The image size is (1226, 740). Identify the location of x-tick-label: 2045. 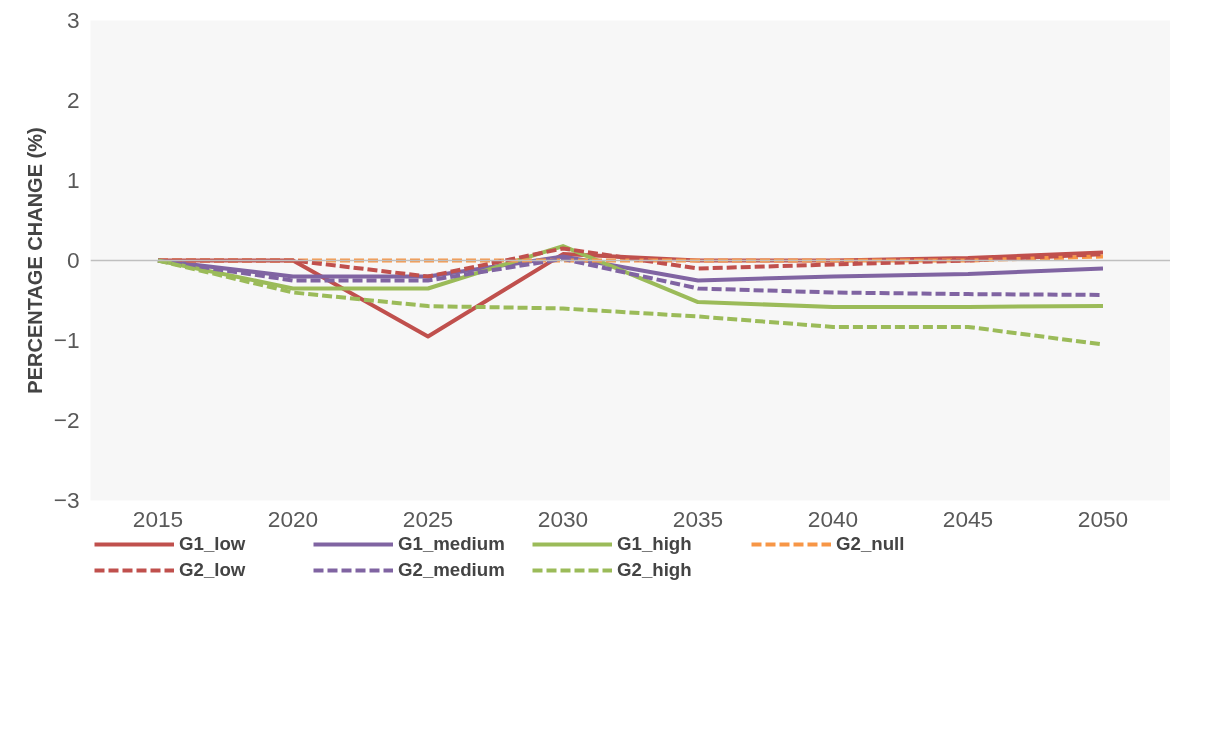
(968, 518).